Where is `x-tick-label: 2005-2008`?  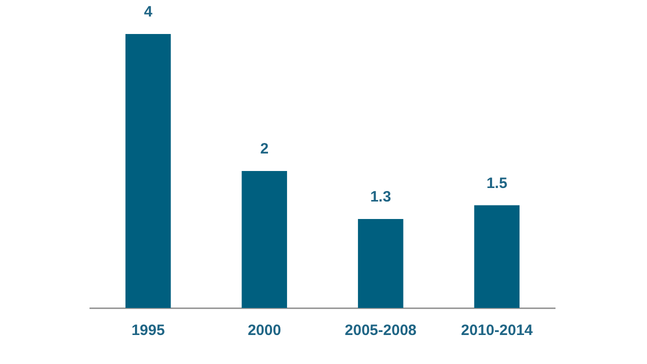 x-tick-label: 2005-2008 is located at coordinates (380, 331).